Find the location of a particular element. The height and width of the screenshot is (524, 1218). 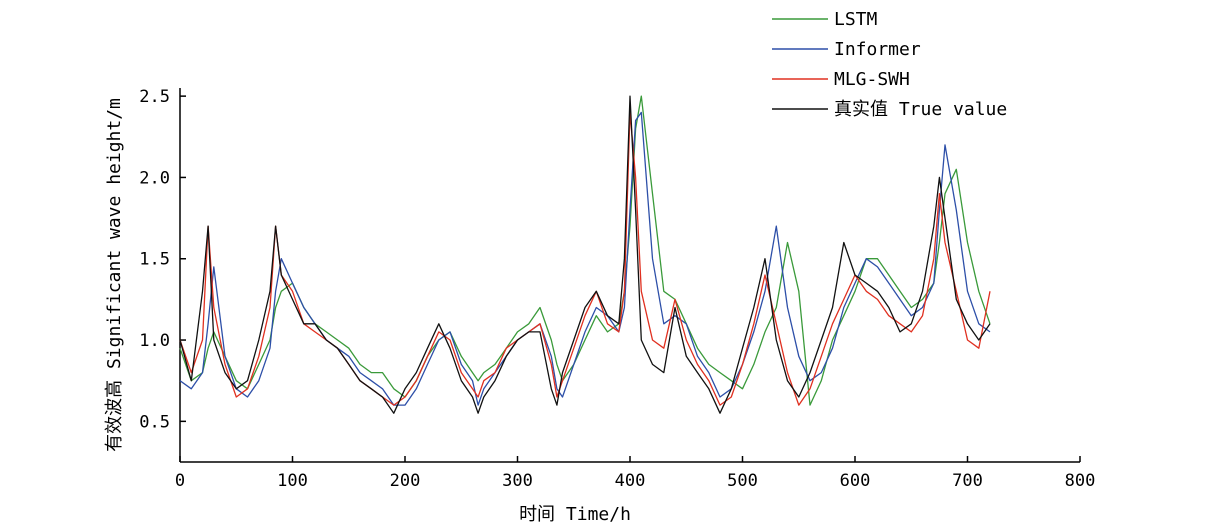

x-axis-title: 时间 Time/h is located at coordinates (575, 514).